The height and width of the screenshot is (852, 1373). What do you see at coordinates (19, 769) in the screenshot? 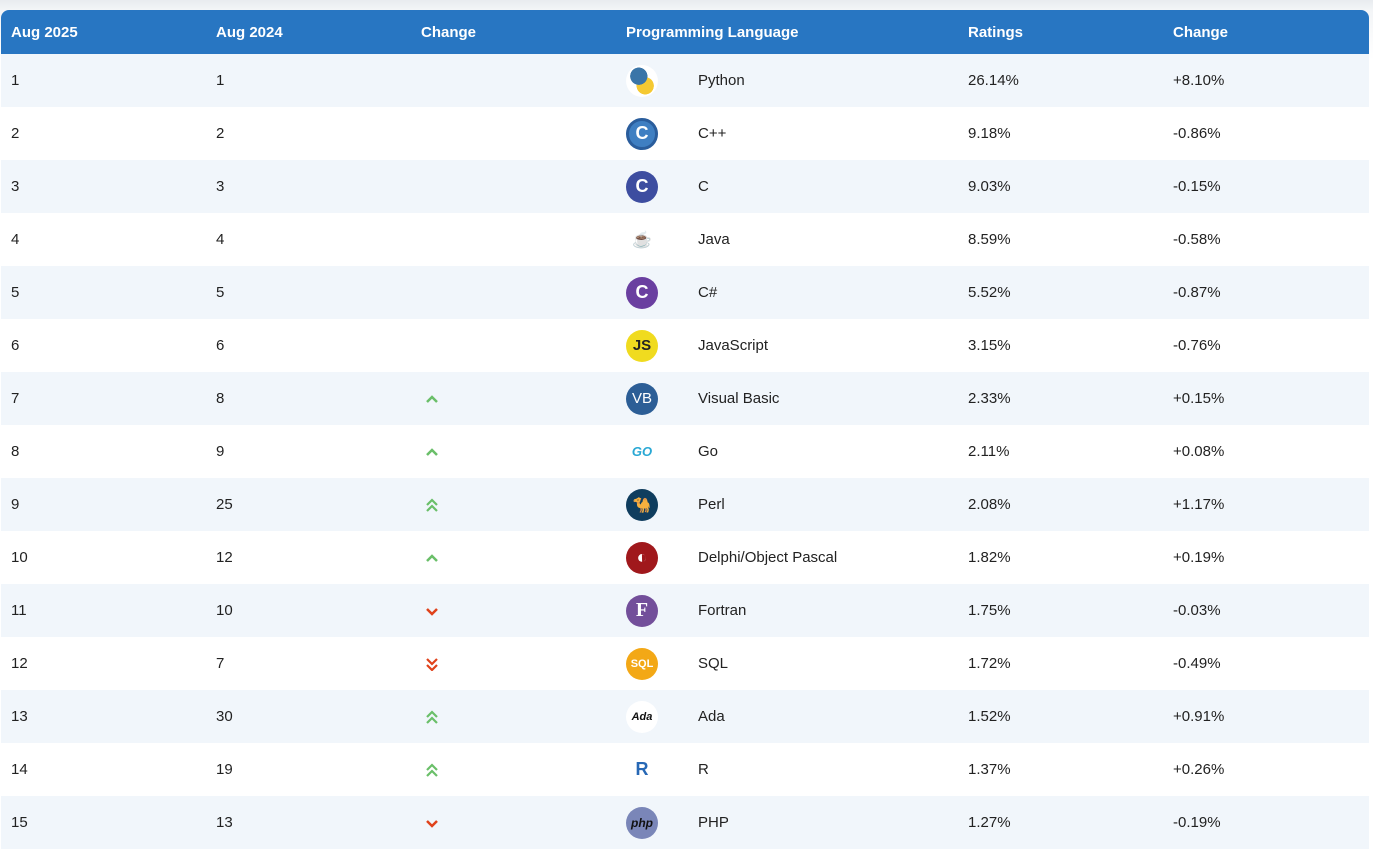
I see `current-rank: 14` at bounding box center [19, 769].